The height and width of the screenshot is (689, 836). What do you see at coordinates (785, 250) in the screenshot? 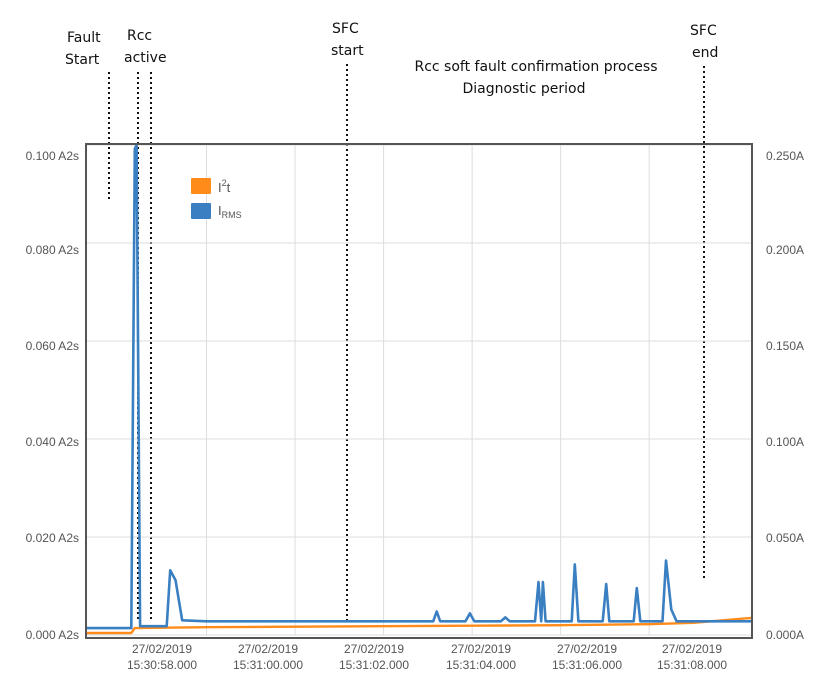
I see `y-right-tick-label: 0.200A` at bounding box center [785, 250].